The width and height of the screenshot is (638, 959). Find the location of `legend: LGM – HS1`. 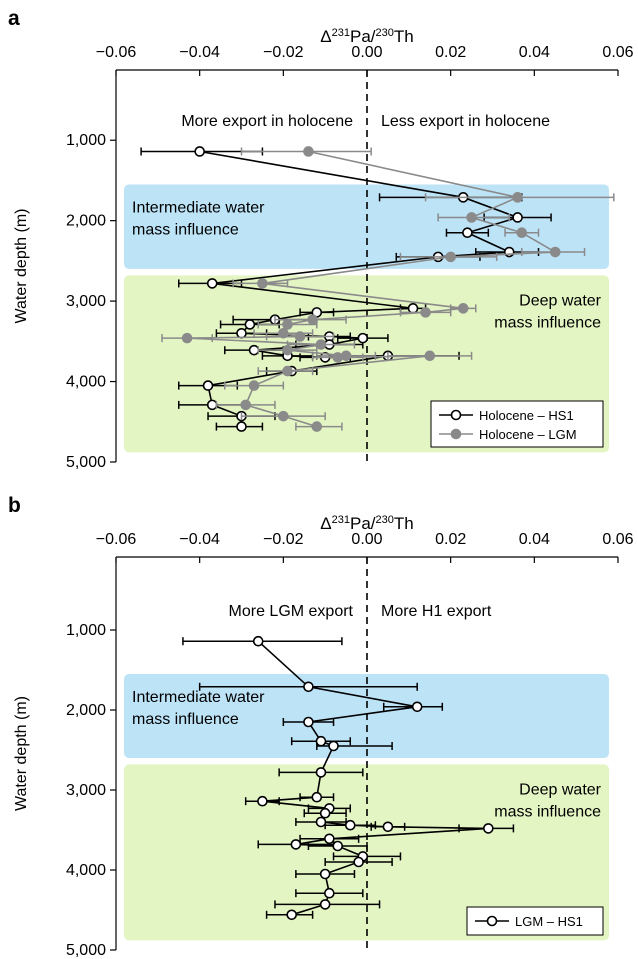

legend: LGM – HS1 is located at coordinates (535, 921).